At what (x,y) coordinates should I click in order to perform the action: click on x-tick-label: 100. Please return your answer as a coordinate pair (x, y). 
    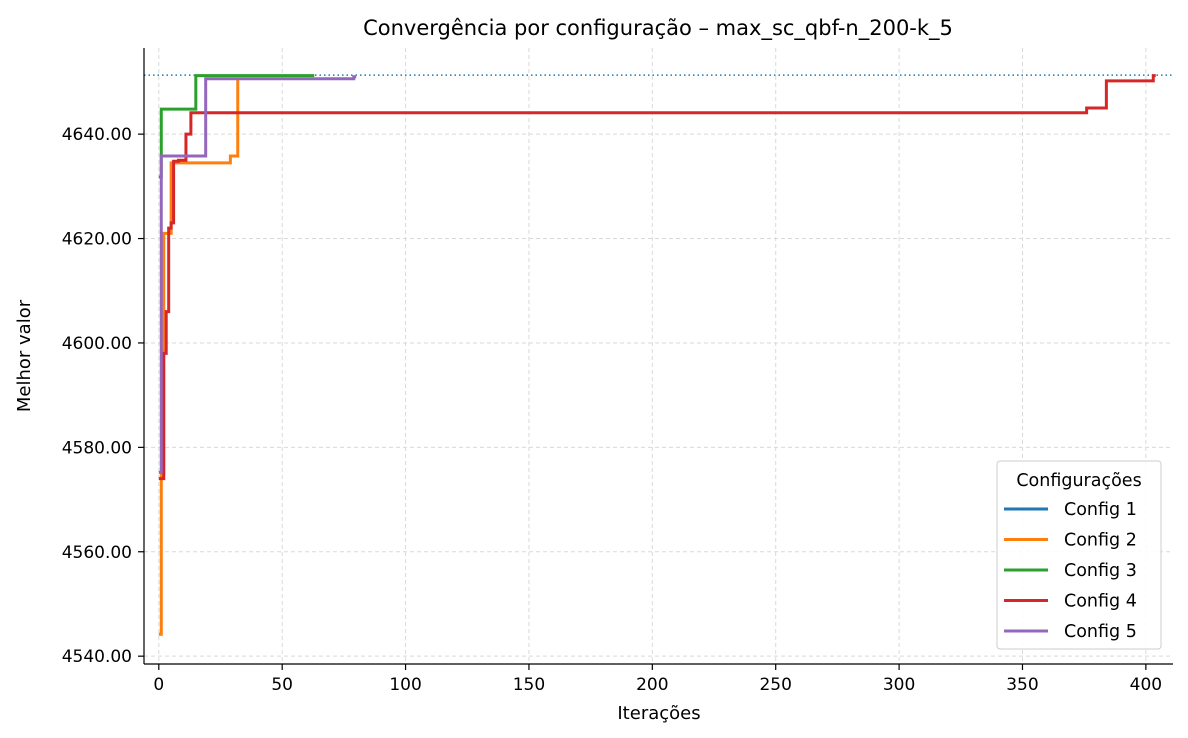
    Looking at the image, I should click on (405, 685).